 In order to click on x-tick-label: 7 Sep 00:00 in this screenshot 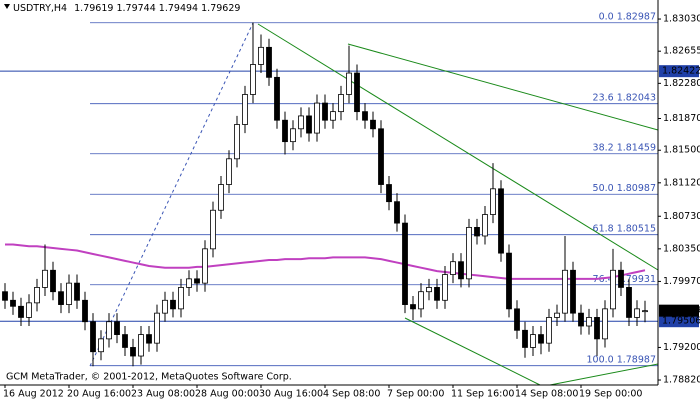, I will do `click(415, 394)`.